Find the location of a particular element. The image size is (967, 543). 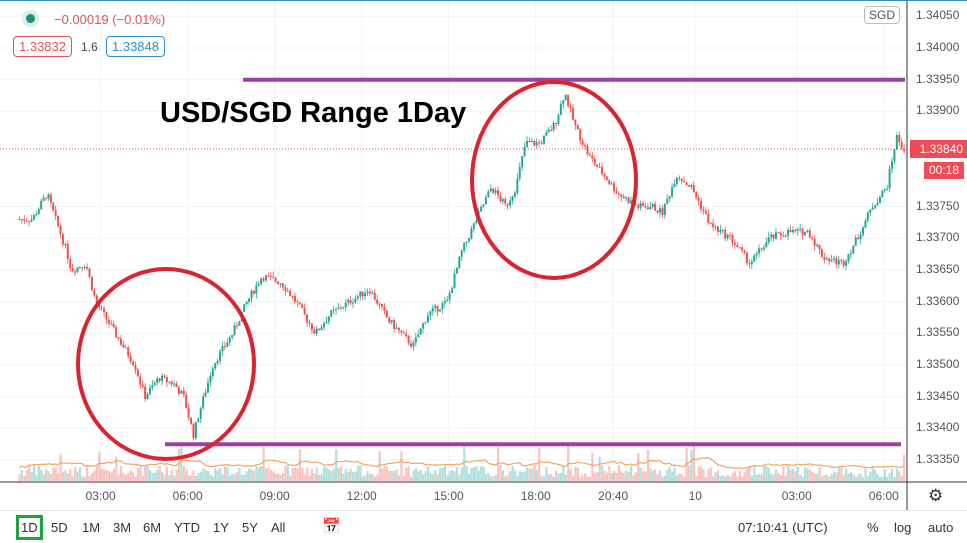

range-all: All is located at coordinates (278, 527).